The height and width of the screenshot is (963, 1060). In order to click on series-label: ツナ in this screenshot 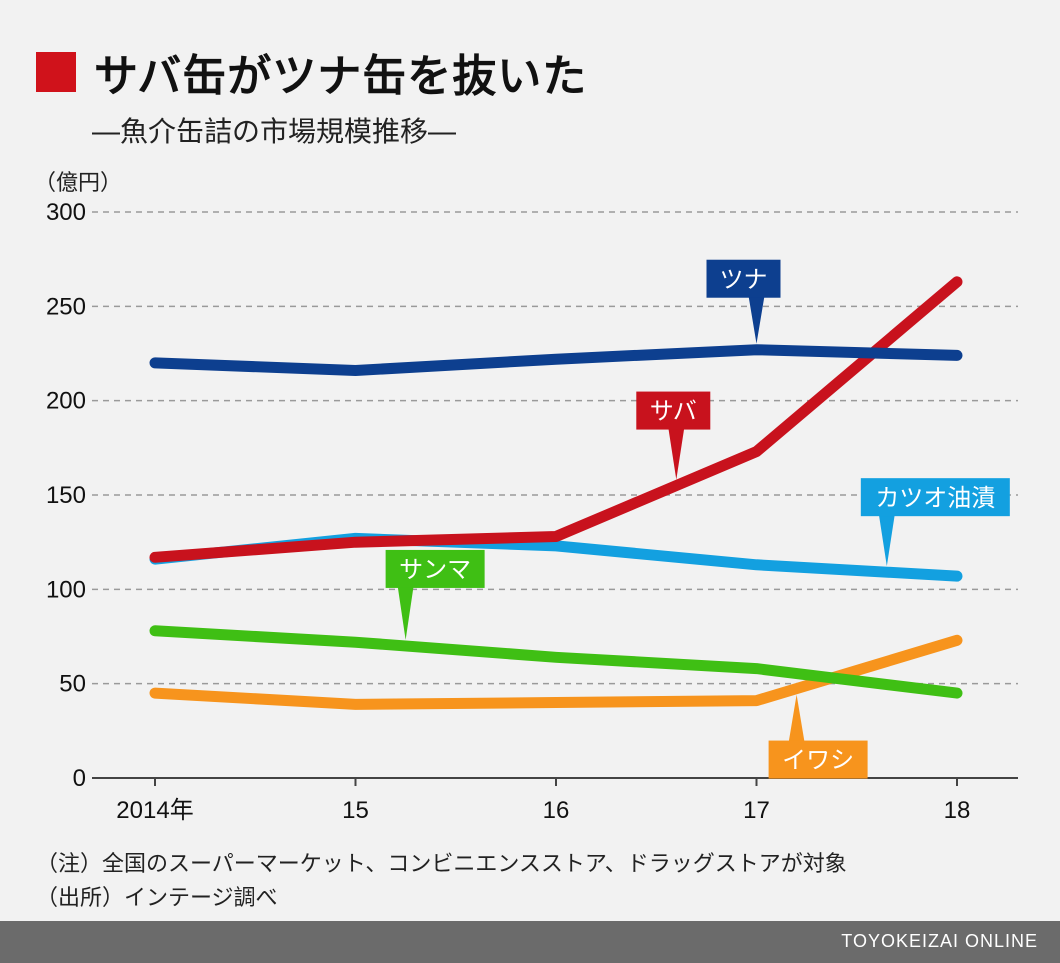, I will do `click(744, 279)`.